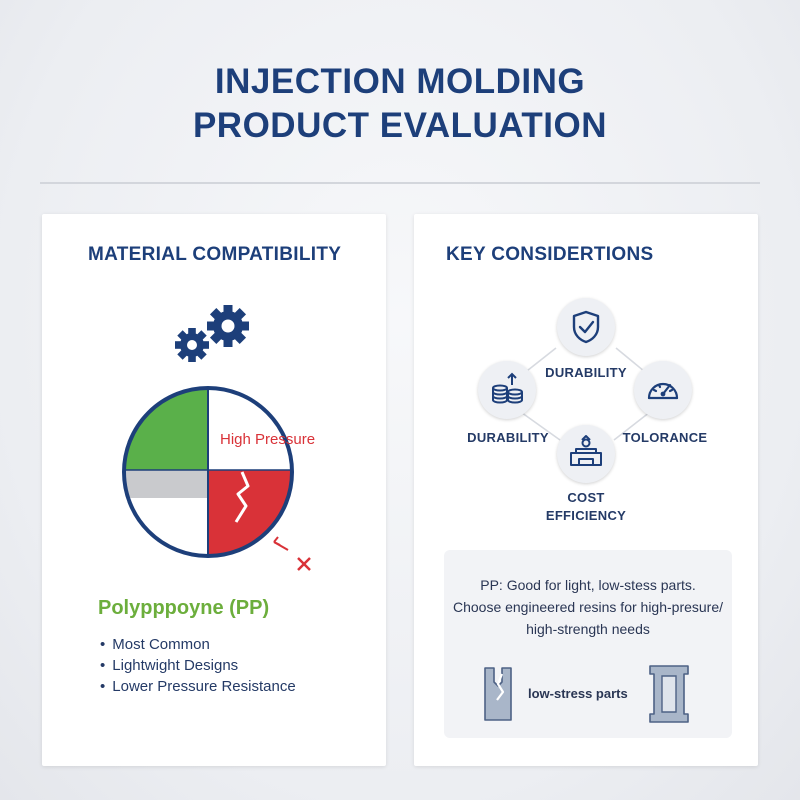 The height and width of the screenshot is (800, 800). What do you see at coordinates (268, 439) in the screenshot?
I see `high-pressure-label: High Pressure` at bounding box center [268, 439].